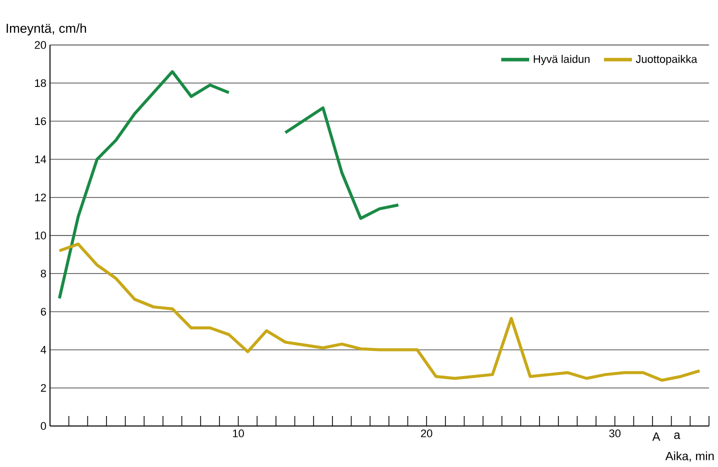 This screenshot has height=467, width=718. What do you see at coordinates (40, 45) in the screenshot?
I see `y-tick-label: 20` at bounding box center [40, 45].